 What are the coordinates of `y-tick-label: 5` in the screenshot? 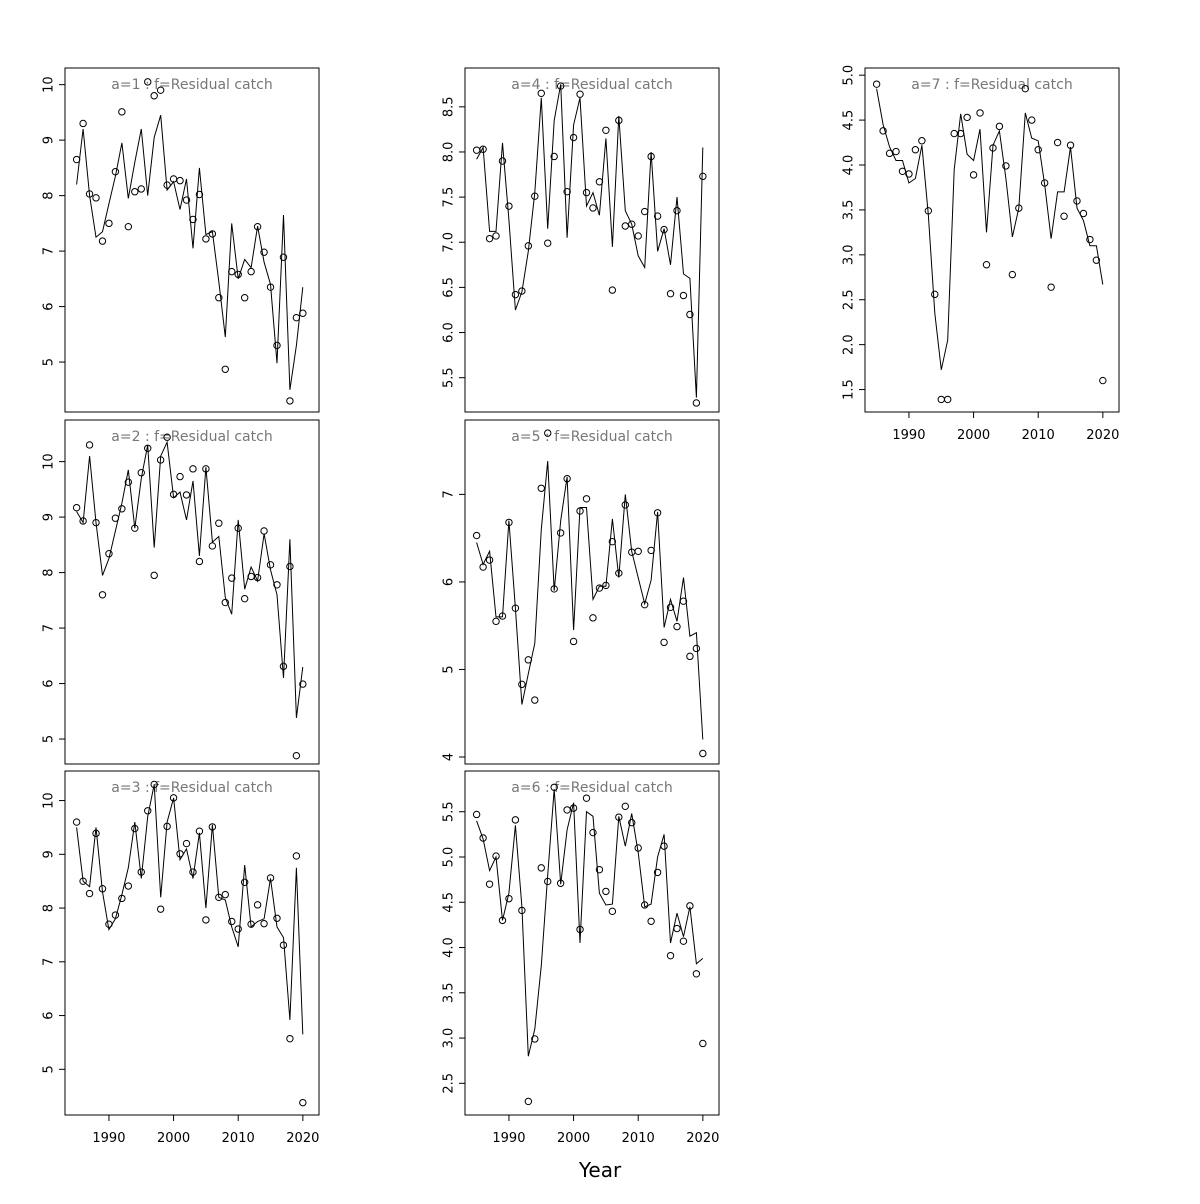 It's located at (449, 669).